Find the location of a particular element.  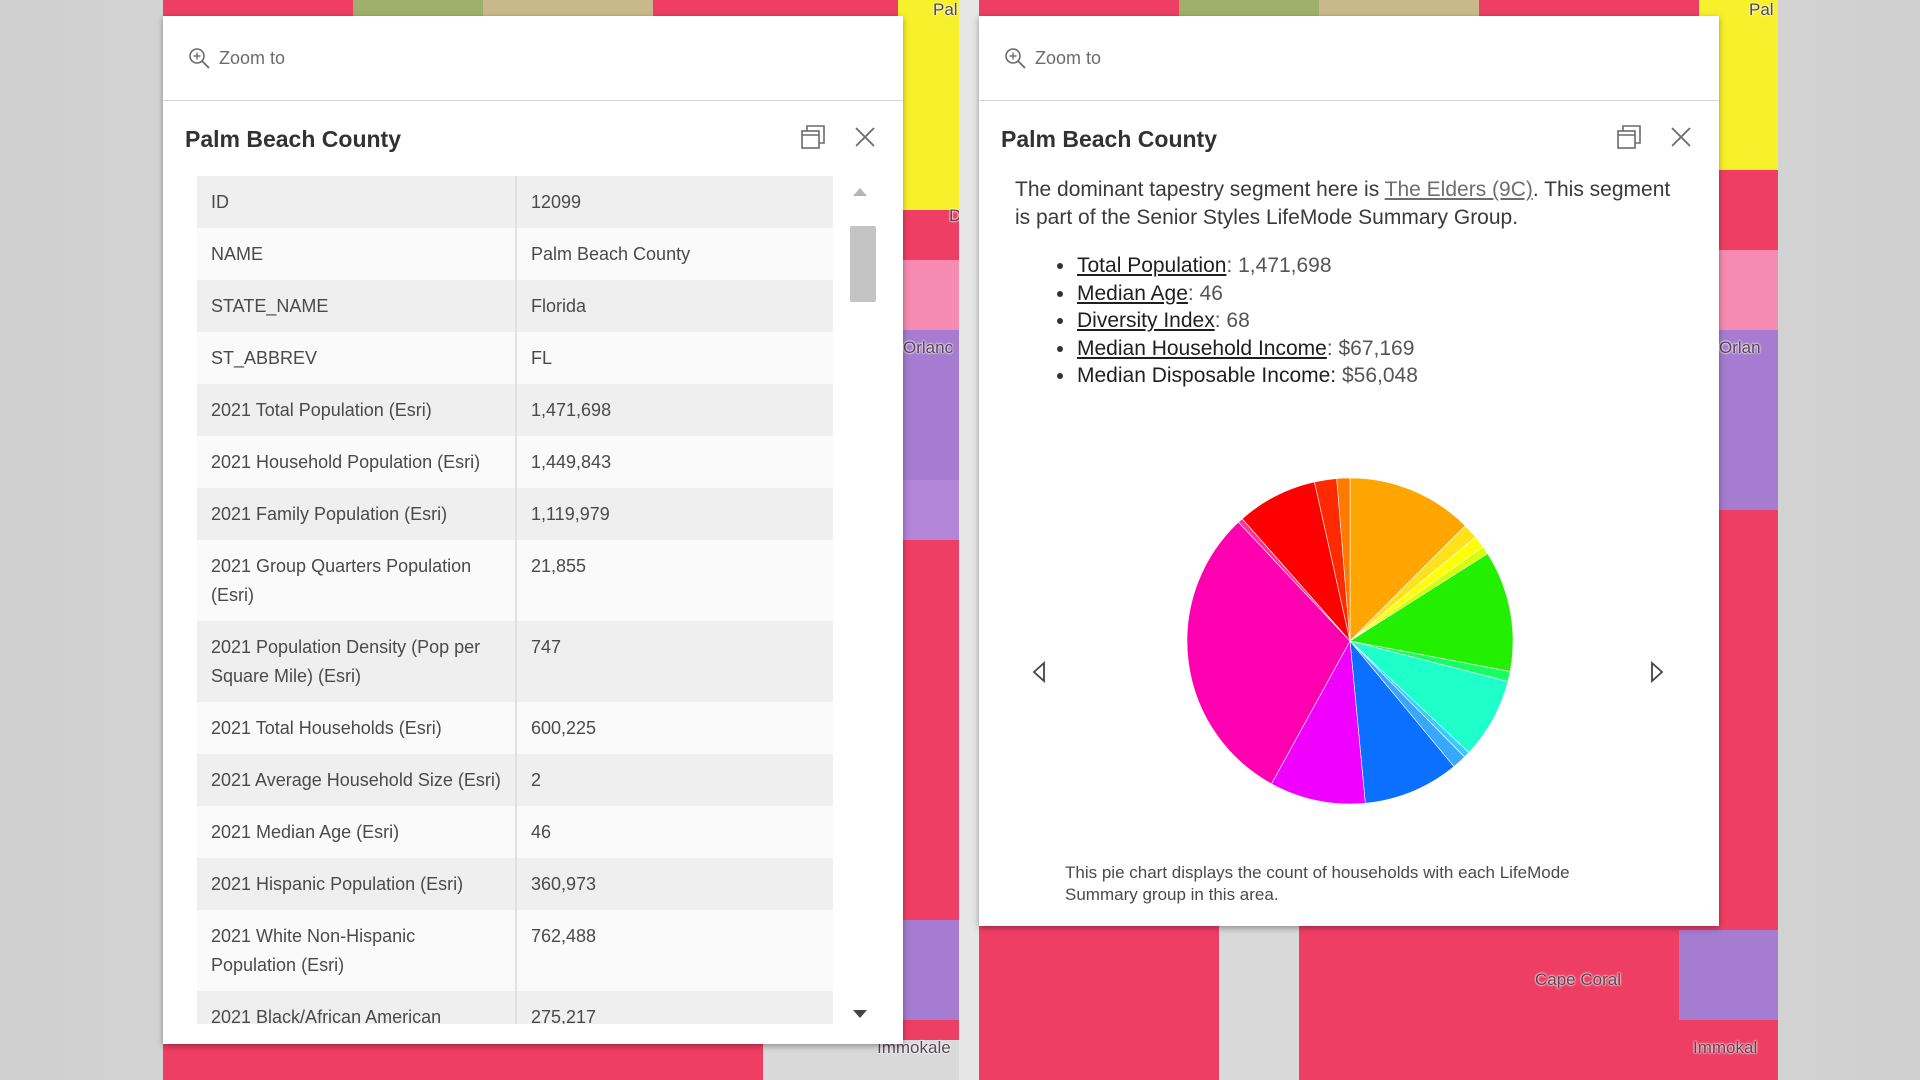

table-row: 2021 Average Household Size (Esri) 2 is located at coordinates (515, 780).